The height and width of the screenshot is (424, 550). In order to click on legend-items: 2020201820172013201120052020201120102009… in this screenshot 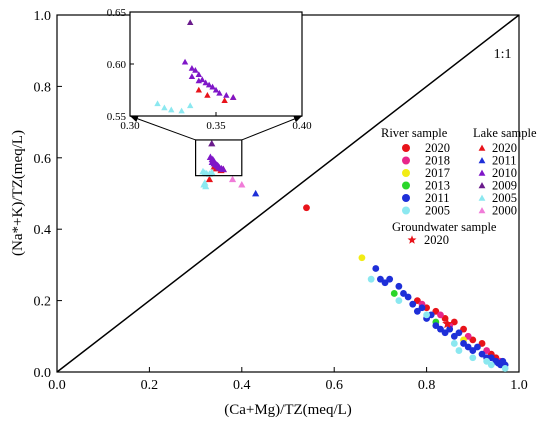, I will do `click(459, 194)`.